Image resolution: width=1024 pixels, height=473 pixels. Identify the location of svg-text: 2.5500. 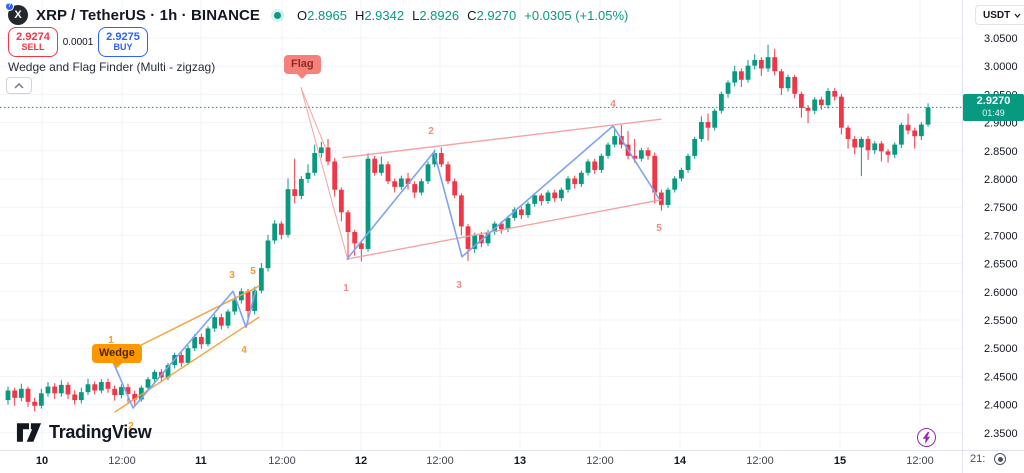
(1001, 321).